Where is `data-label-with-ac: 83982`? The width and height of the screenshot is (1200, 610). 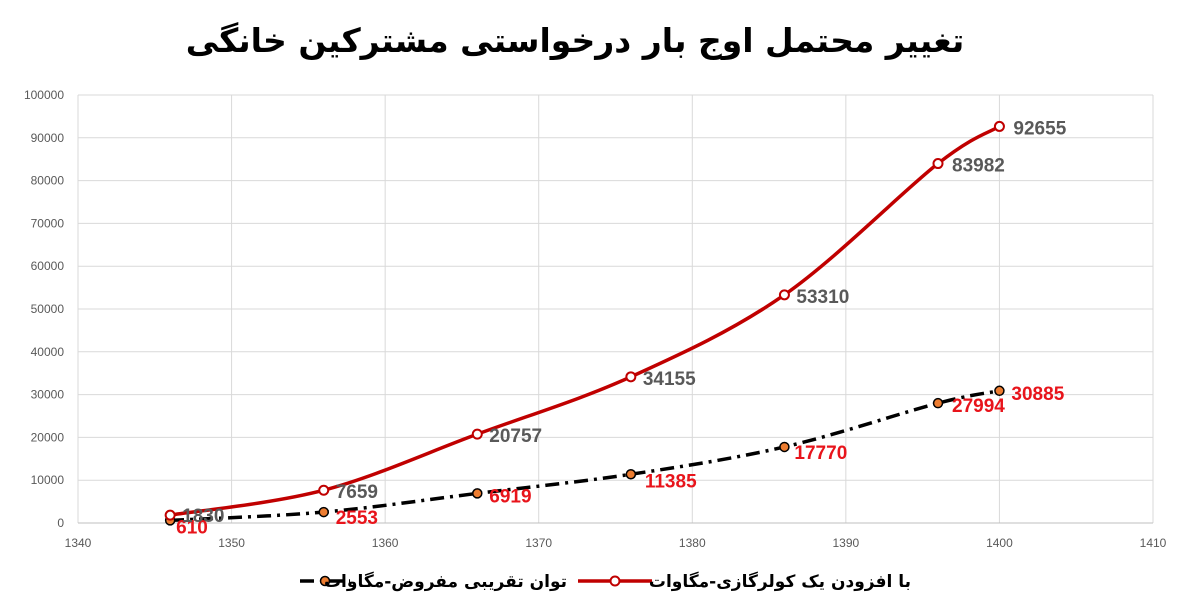
data-label-with-ac: 83982 is located at coordinates (978, 166).